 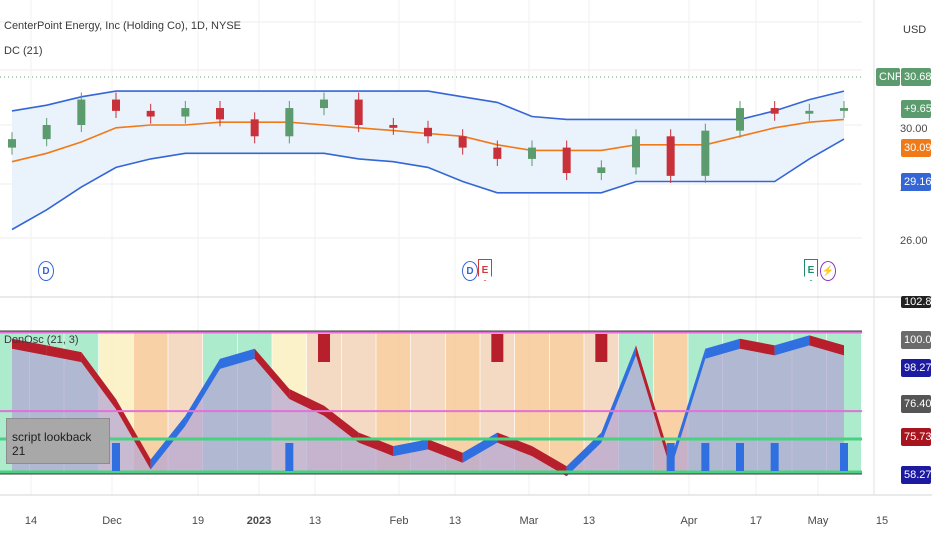 I want to click on osc-zone, so click(x=566, y=402).